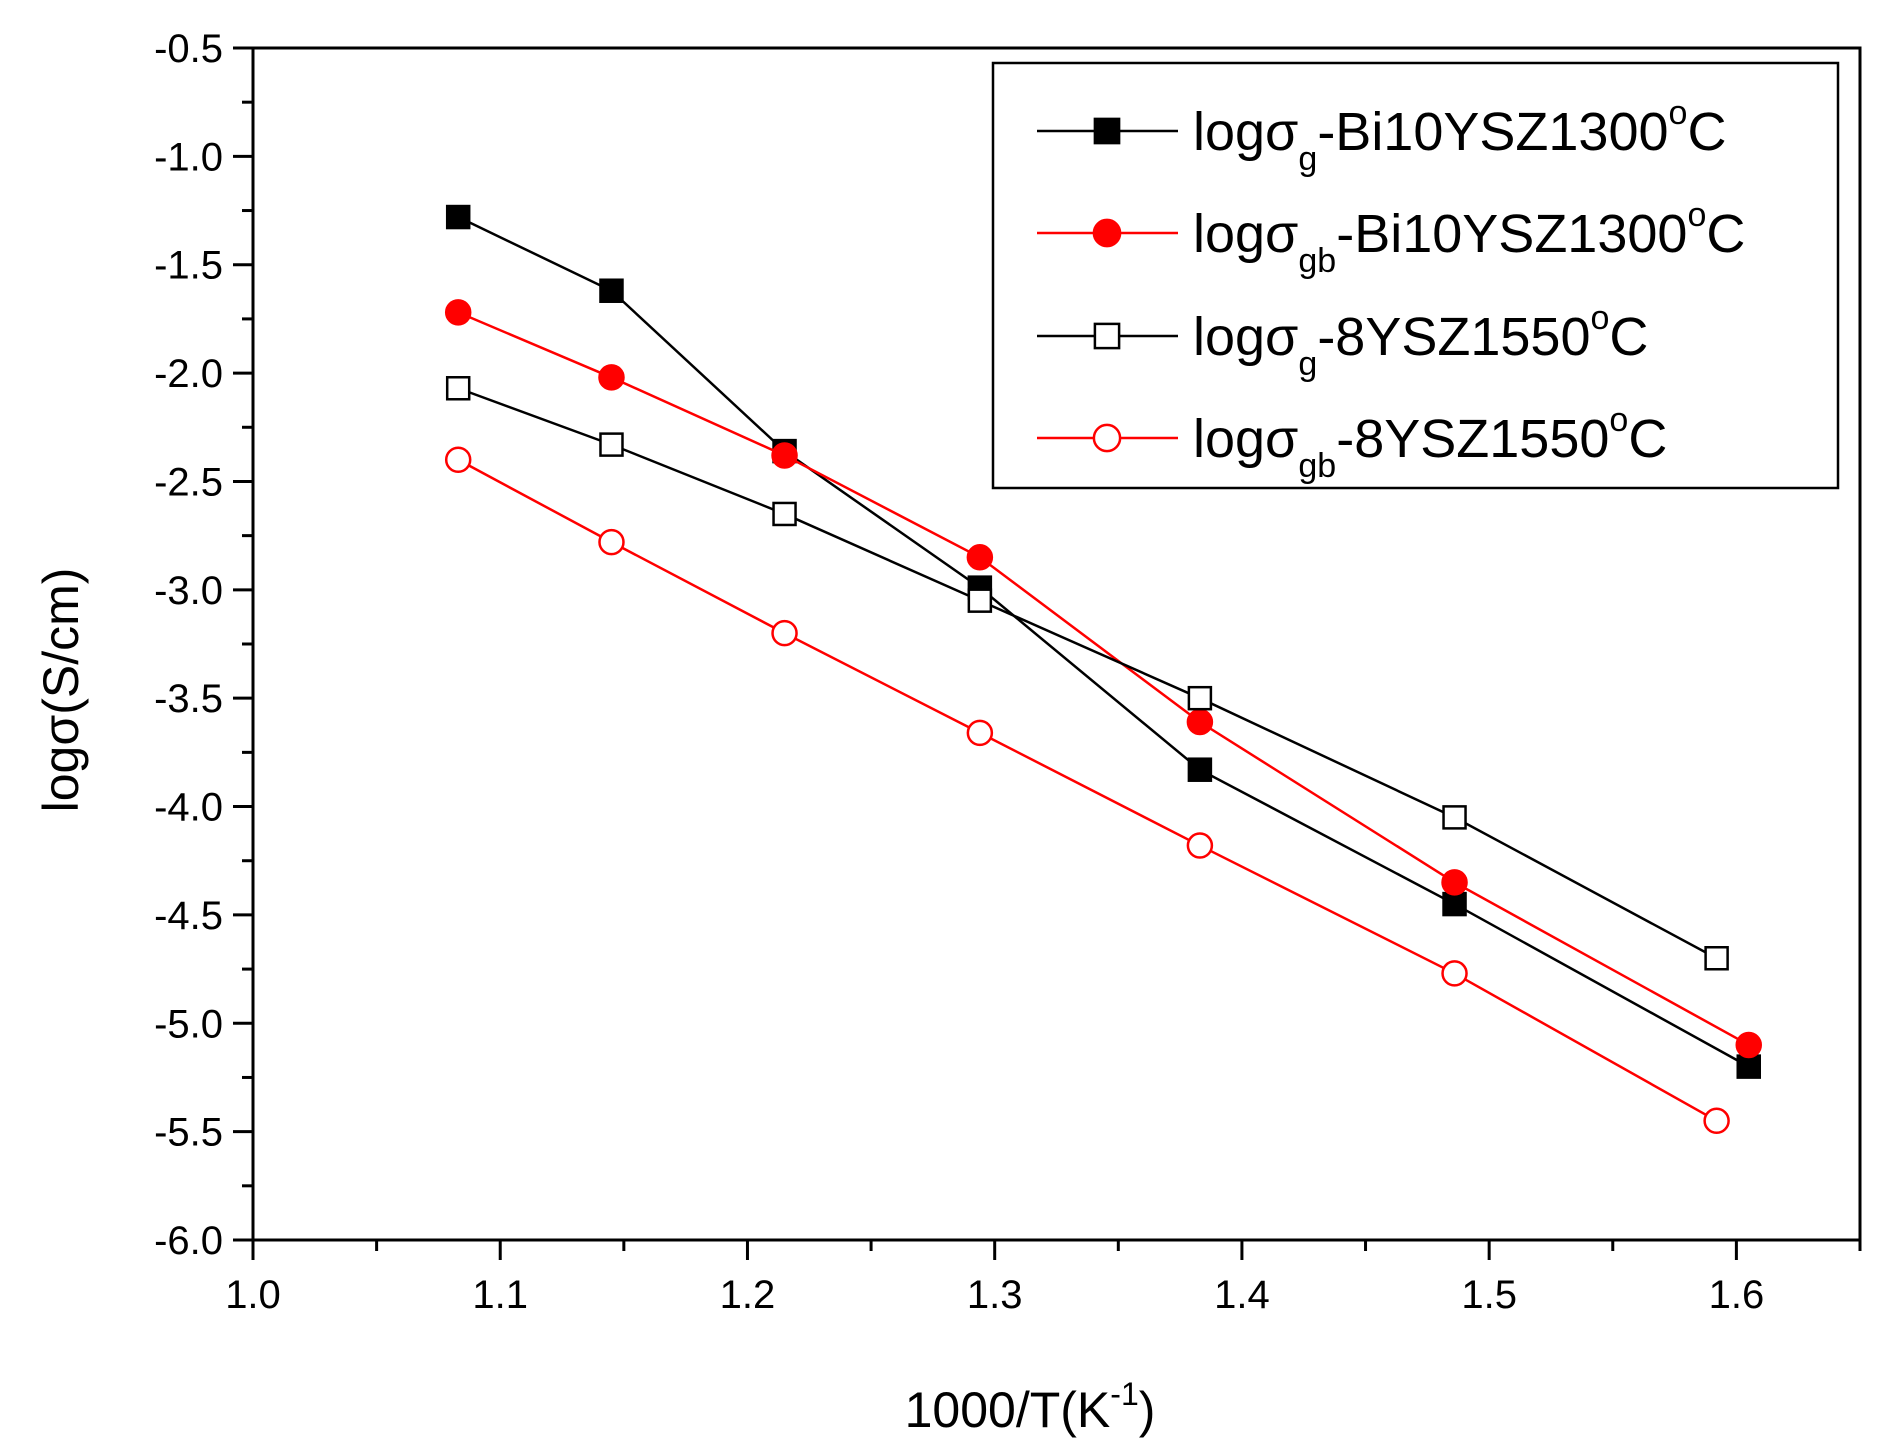 The image size is (1877, 1455). I want to click on legend-item: logσgb-8YSZ1550oC, so click(1352, 443).